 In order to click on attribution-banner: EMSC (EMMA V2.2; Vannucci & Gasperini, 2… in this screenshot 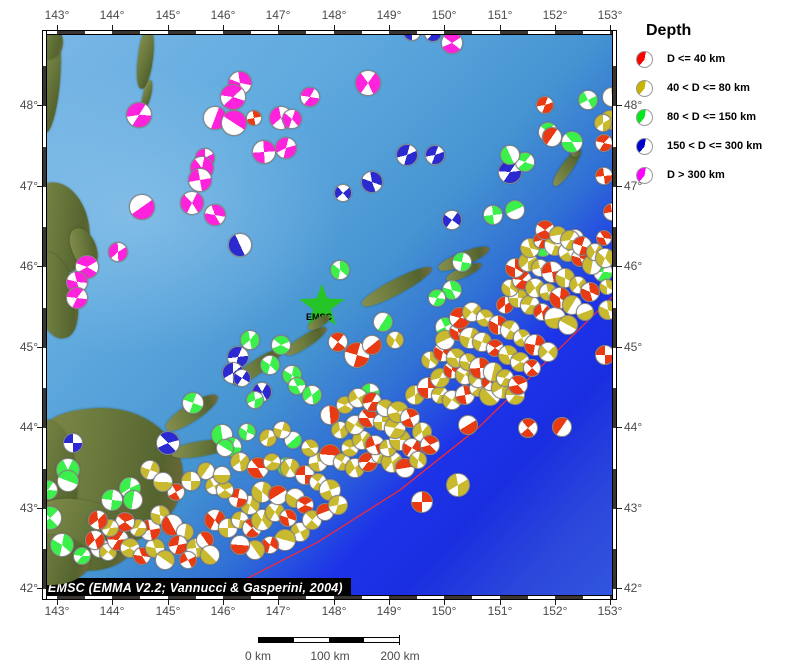, I will do `click(196, 588)`.